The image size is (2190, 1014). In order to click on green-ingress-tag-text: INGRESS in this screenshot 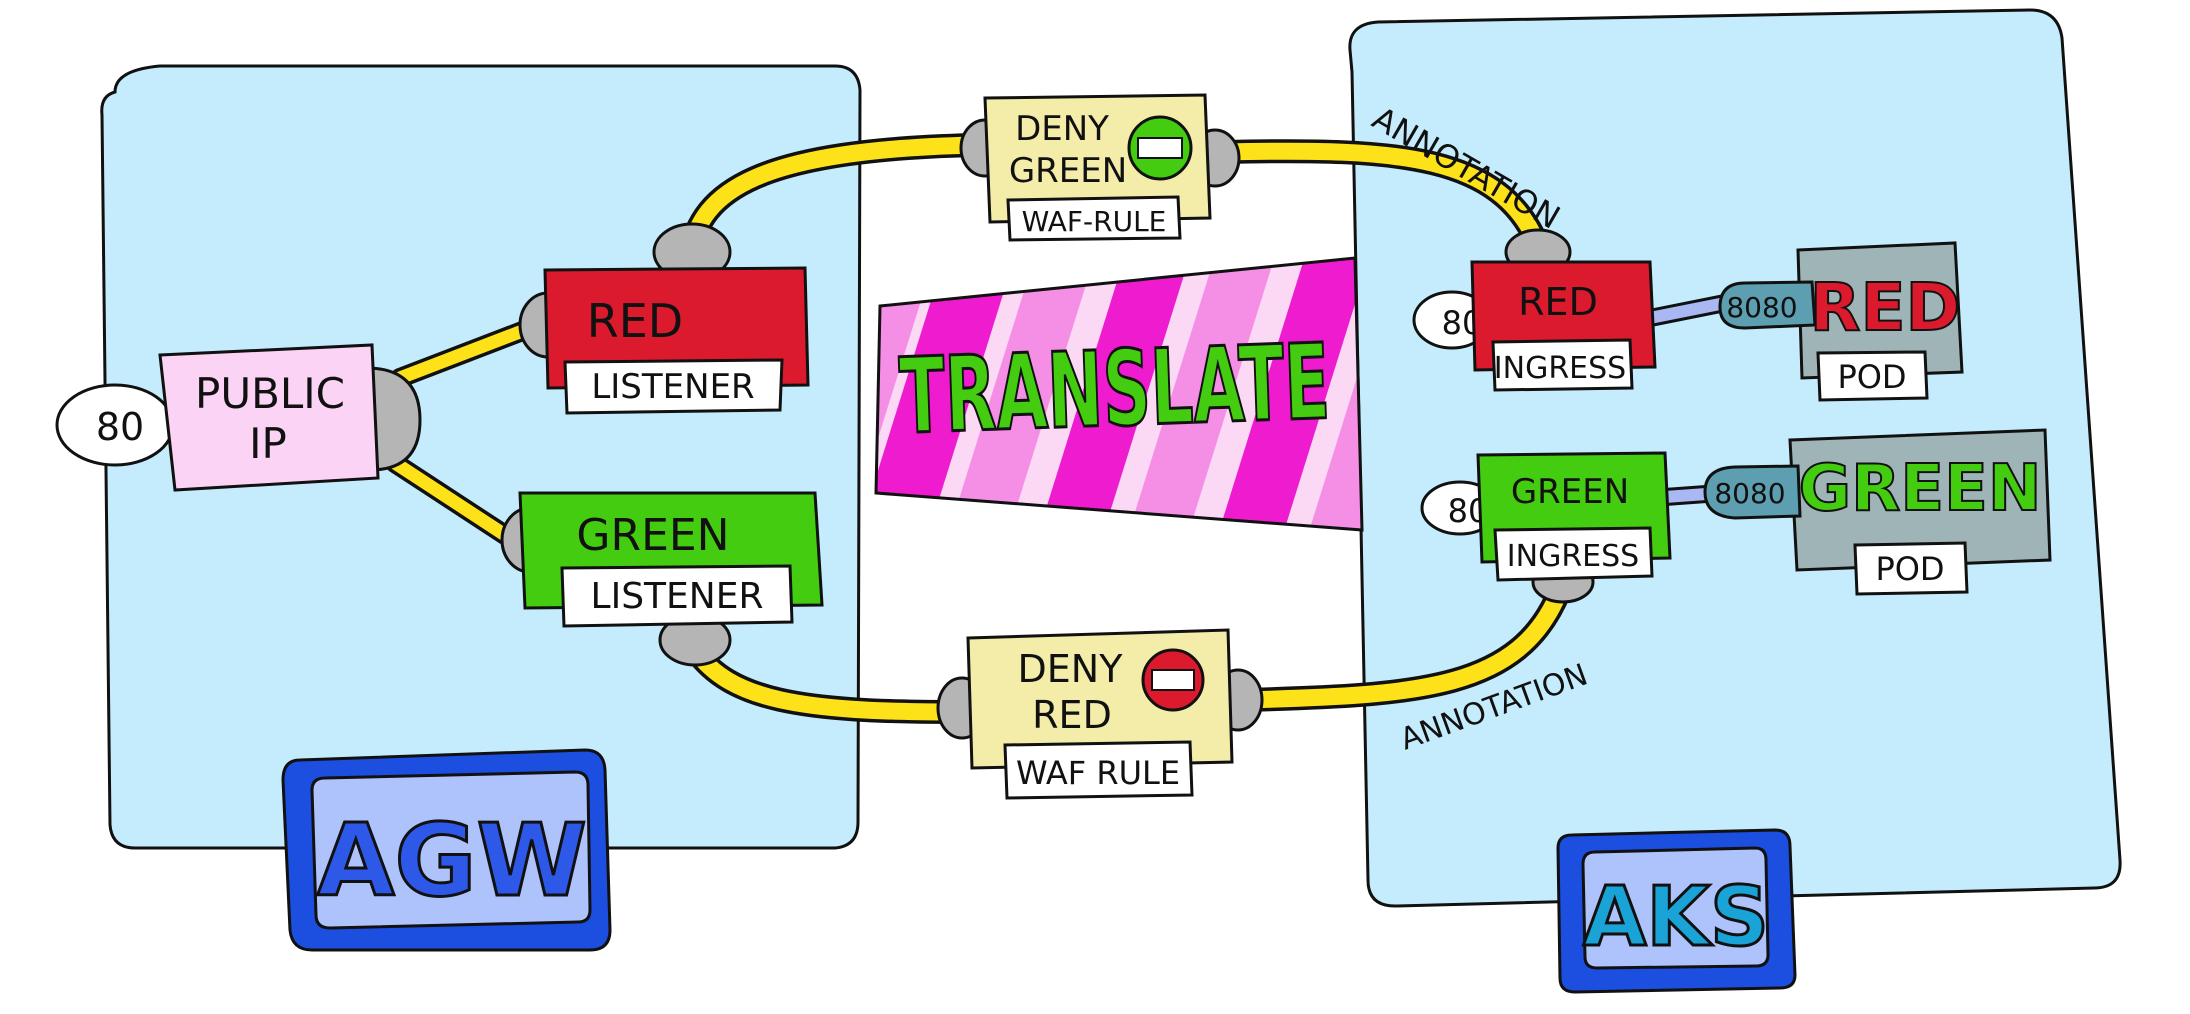, I will do `click(1573, 556)`.